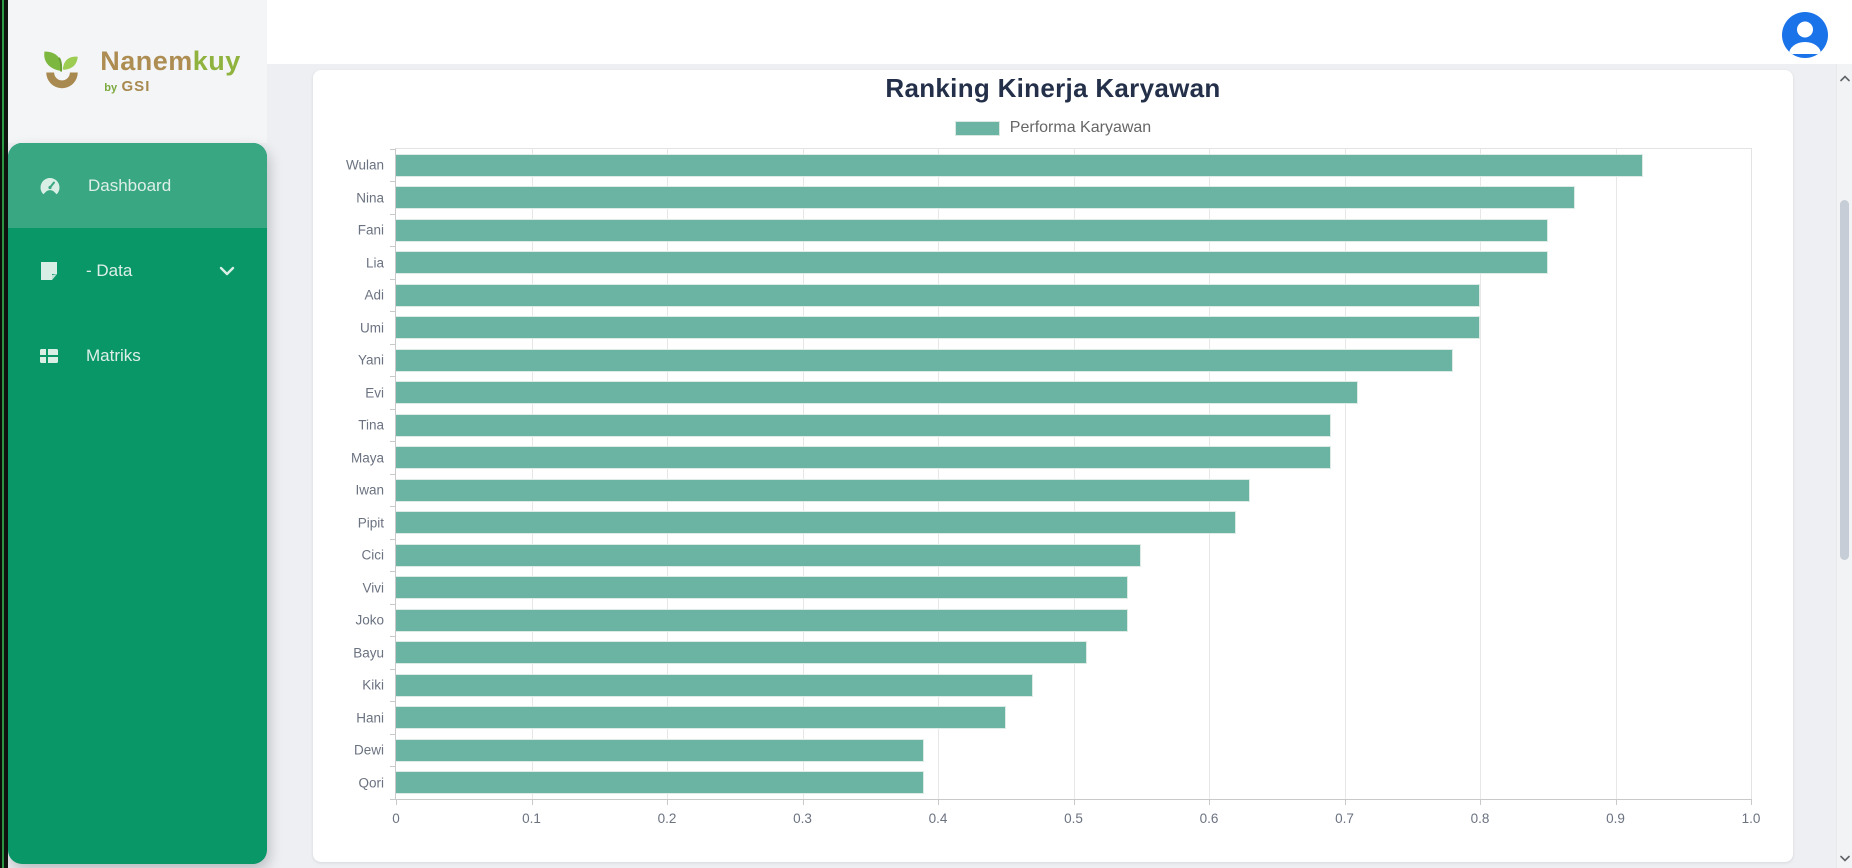  I want to click on bar-row: Kiki, so click(1056, 685).